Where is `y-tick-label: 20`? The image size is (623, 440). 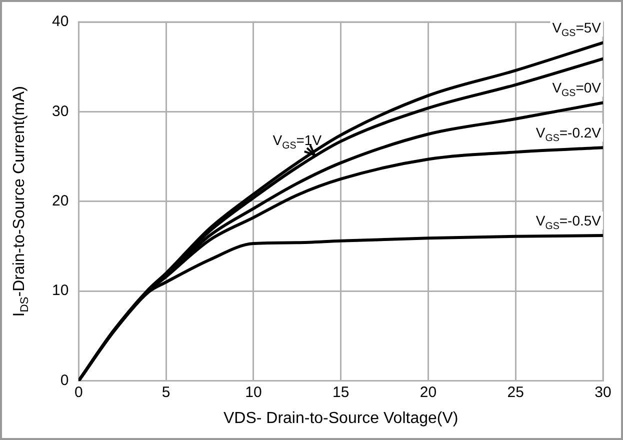
y-tick-label: 20 is located at coordinates (60, 201).